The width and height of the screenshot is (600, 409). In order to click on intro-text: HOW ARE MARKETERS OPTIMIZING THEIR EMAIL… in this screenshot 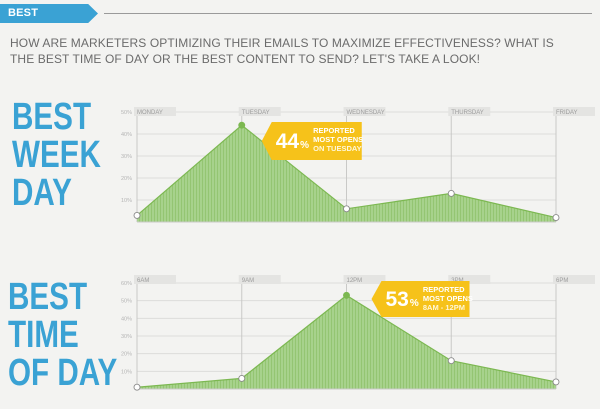, I will do `click(290, 51)`.